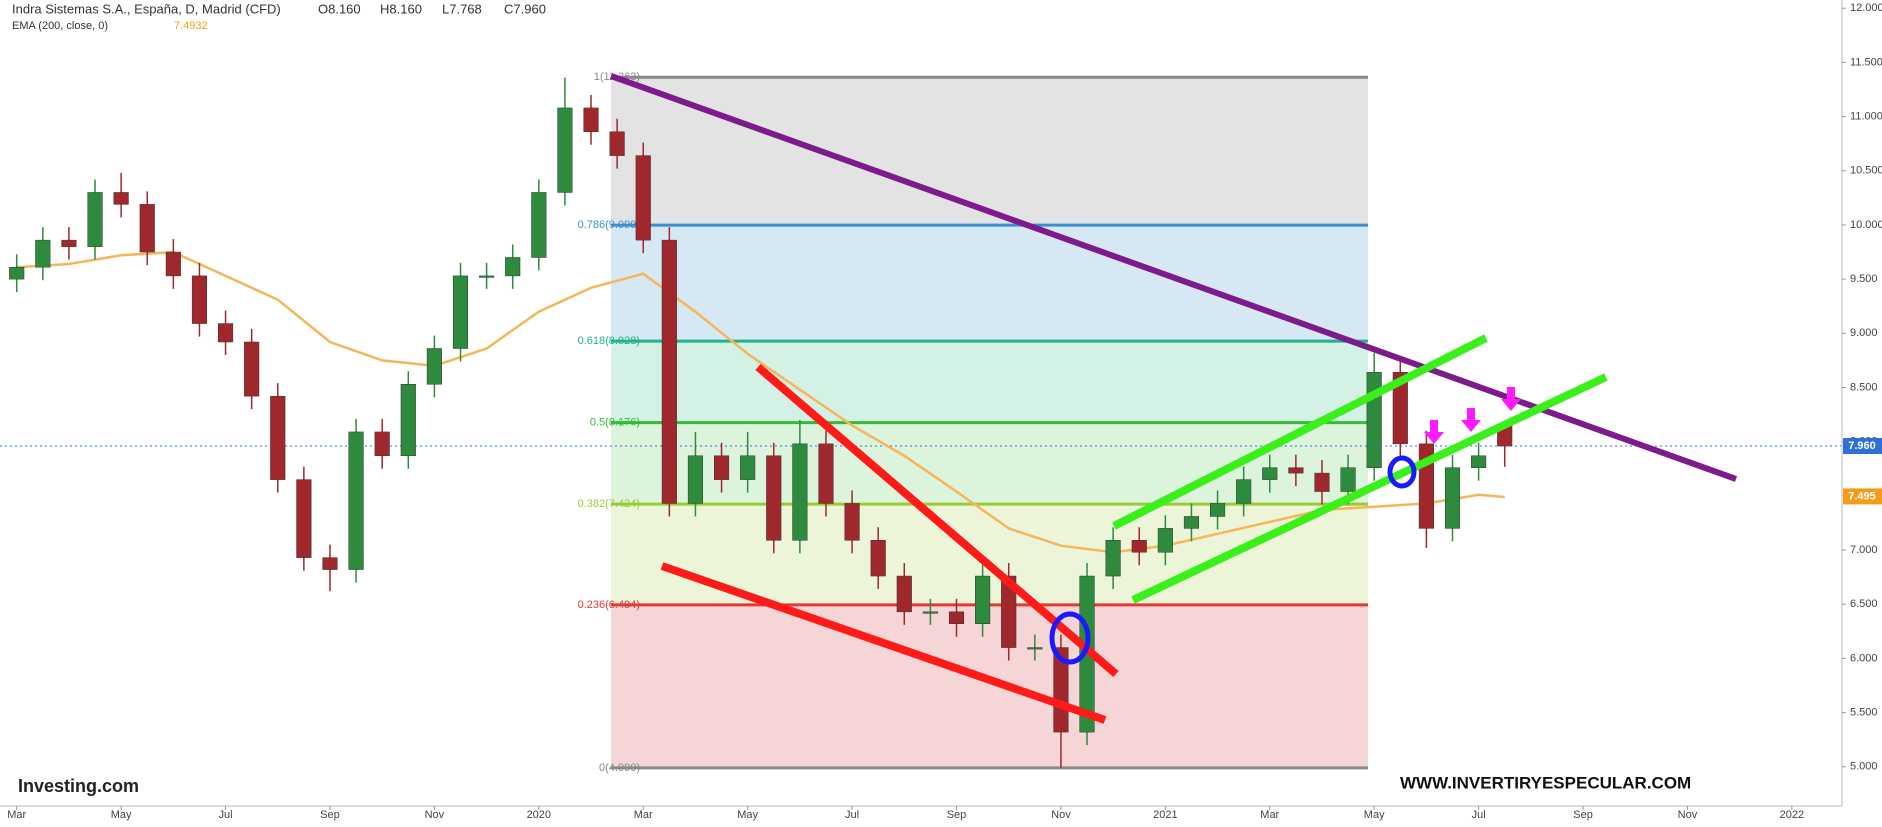  I want to click on y-tick-label: 6.500, so click(1864, 604).